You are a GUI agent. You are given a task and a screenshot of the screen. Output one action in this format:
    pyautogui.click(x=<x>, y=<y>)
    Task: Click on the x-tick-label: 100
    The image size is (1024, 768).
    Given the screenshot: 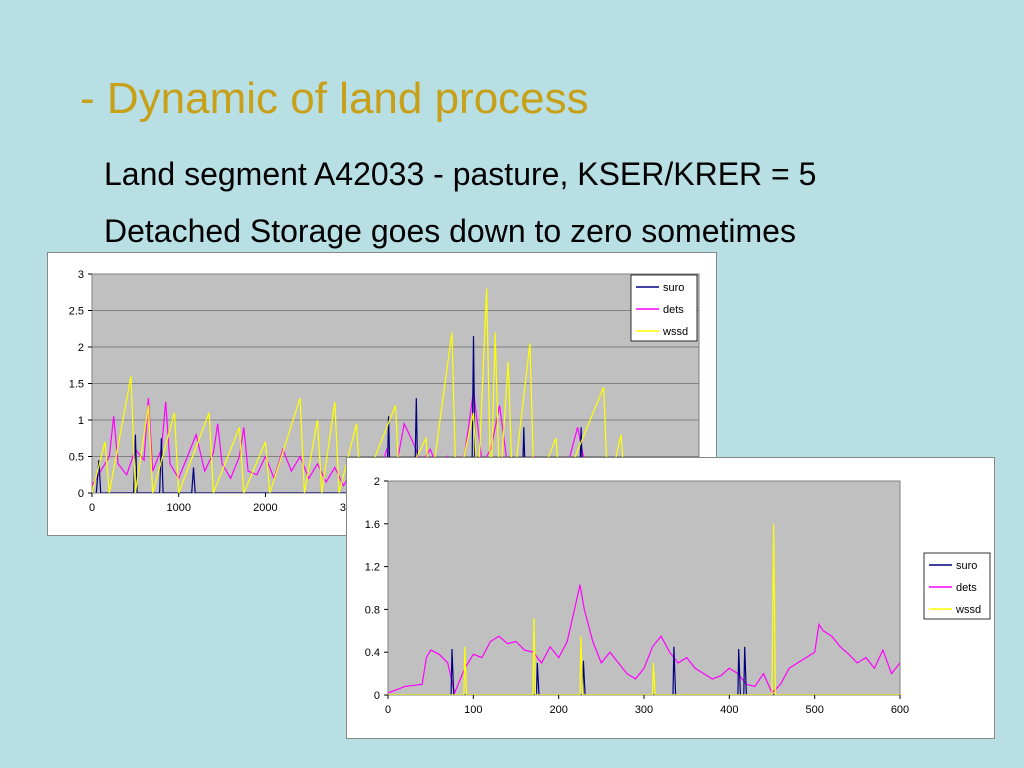 What is the action you would take?
    pyautogui.click(x=473, y=710)
    